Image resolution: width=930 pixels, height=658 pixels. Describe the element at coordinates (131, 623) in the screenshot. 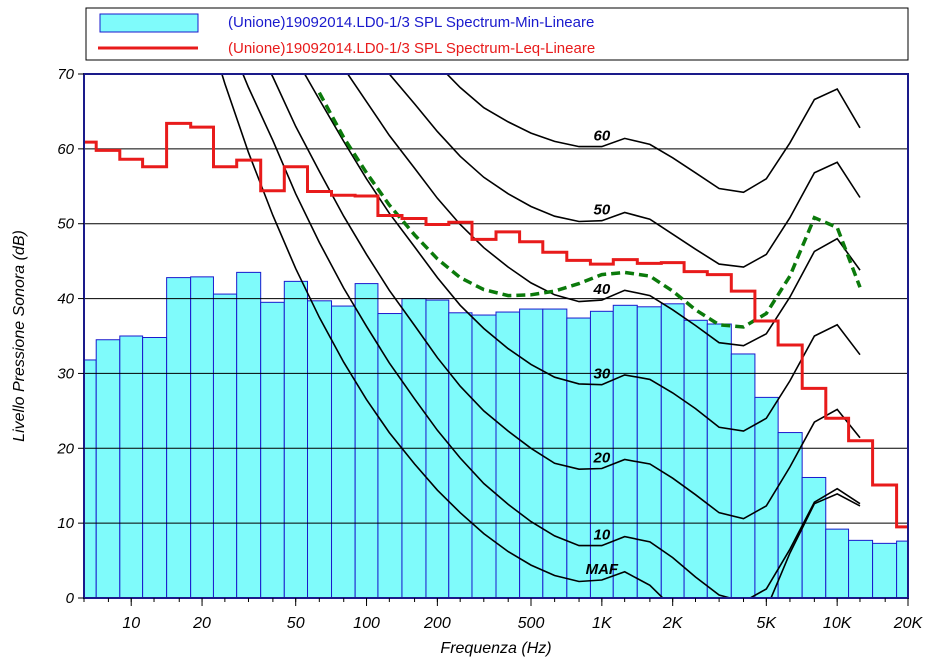

I see `x-tick-label-10: 10` at that location.